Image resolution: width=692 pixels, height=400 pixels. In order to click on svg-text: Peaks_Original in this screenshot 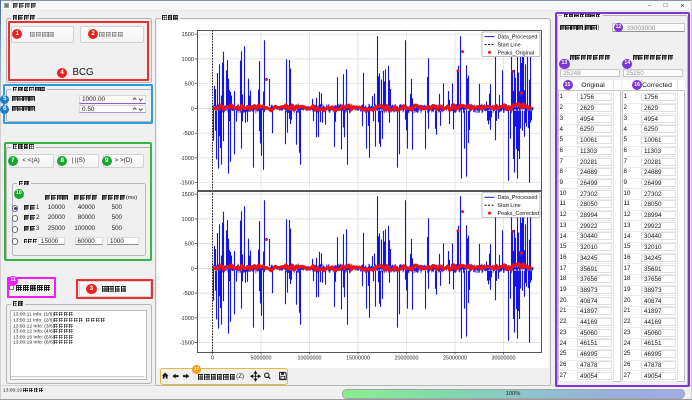, I will do `click(516, 53)`.